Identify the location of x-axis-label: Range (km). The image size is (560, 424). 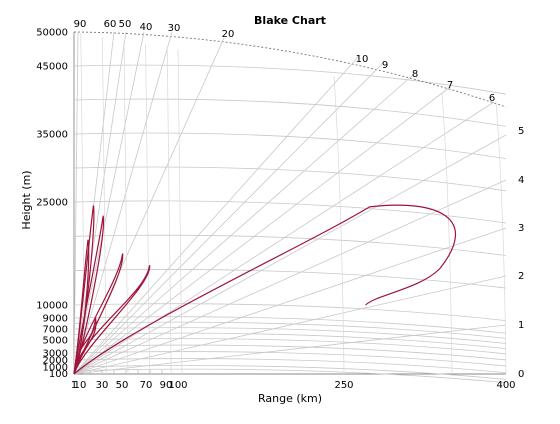
(290, 398).